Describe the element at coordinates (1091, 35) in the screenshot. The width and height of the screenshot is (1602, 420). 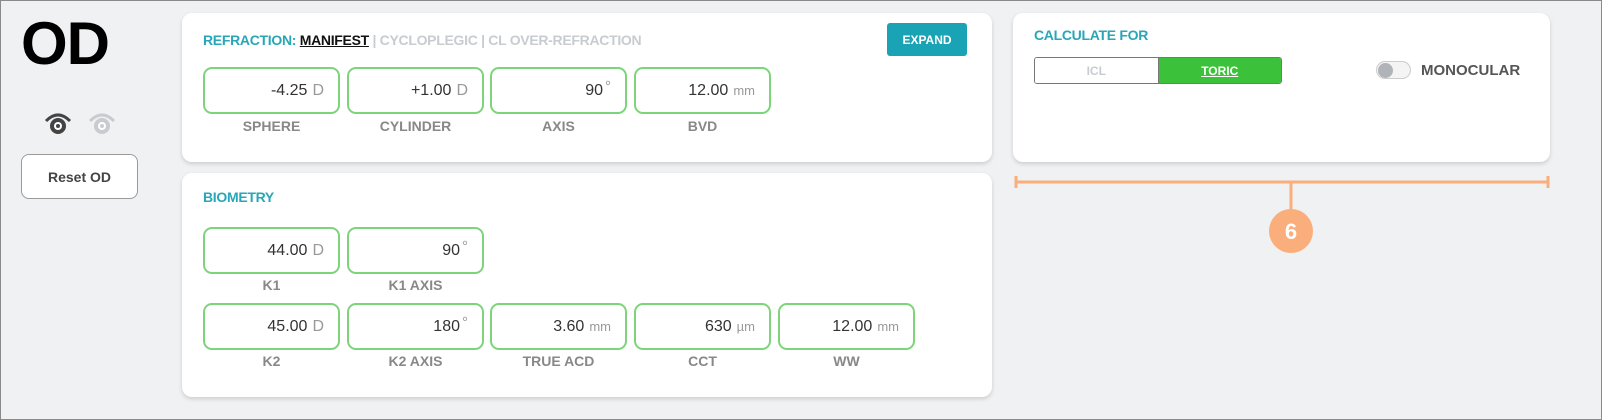
I see `calculate-title: CALCULATE FOR` at that location.